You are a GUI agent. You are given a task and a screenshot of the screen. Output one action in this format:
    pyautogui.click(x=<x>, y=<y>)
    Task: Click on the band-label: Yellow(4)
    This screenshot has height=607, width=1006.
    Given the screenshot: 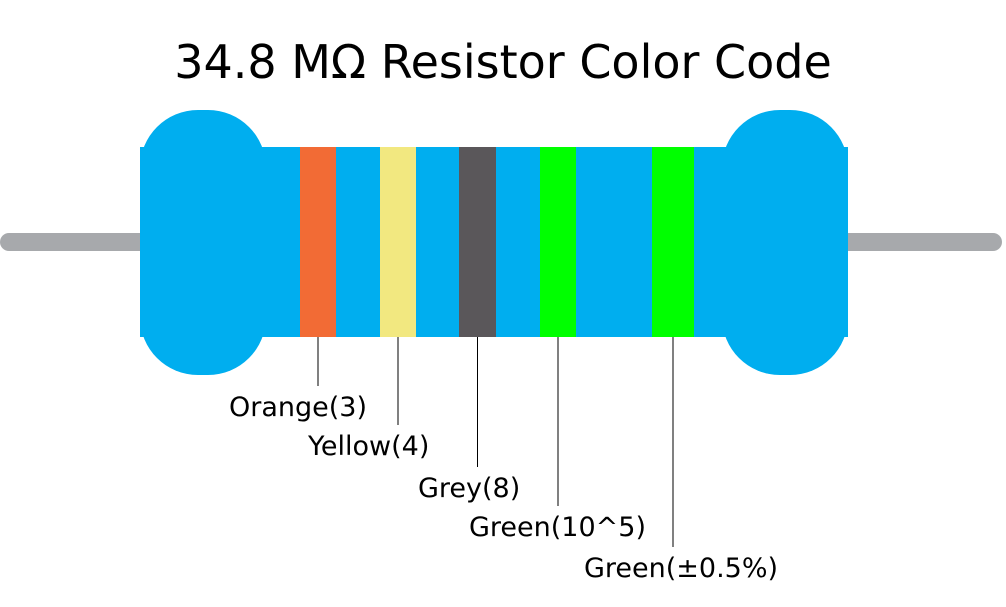 What is the action you would take?
    pyautogui.click(x=368, y=446)
    